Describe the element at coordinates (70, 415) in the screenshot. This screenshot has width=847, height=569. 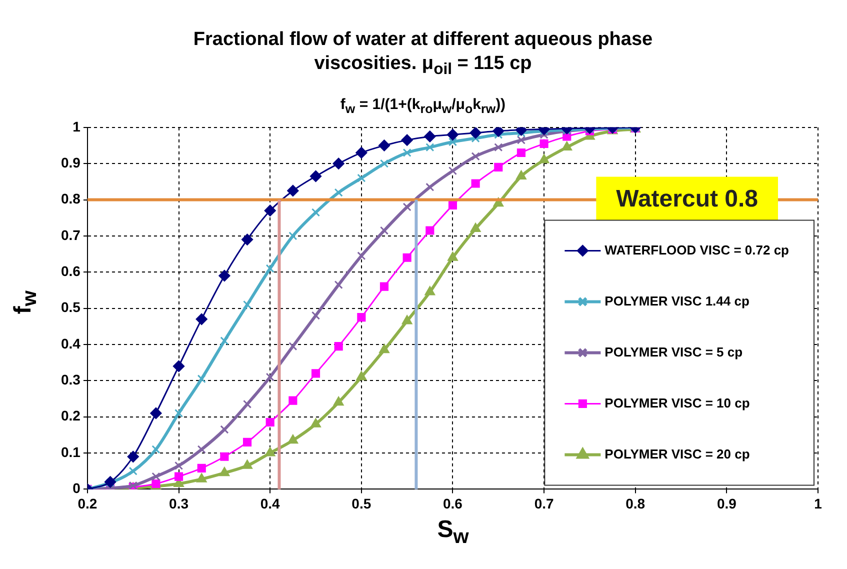
I see `y-tick-label: 0.2` at that location.